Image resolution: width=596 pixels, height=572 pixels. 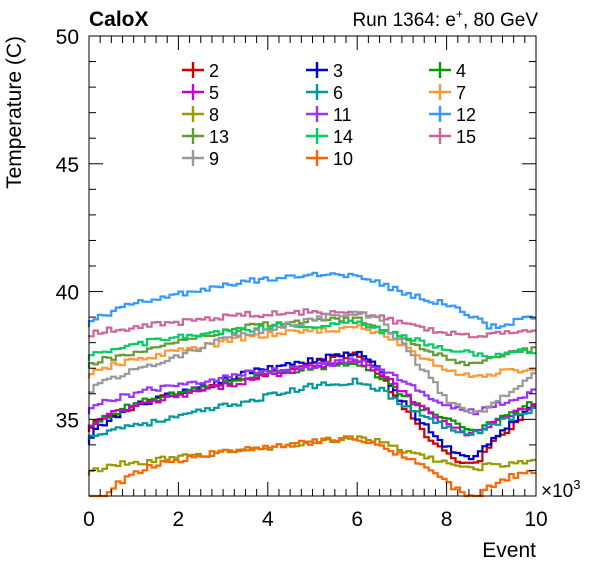 I want to click on legend-entry-4: 4, so click(x=447, y=71).